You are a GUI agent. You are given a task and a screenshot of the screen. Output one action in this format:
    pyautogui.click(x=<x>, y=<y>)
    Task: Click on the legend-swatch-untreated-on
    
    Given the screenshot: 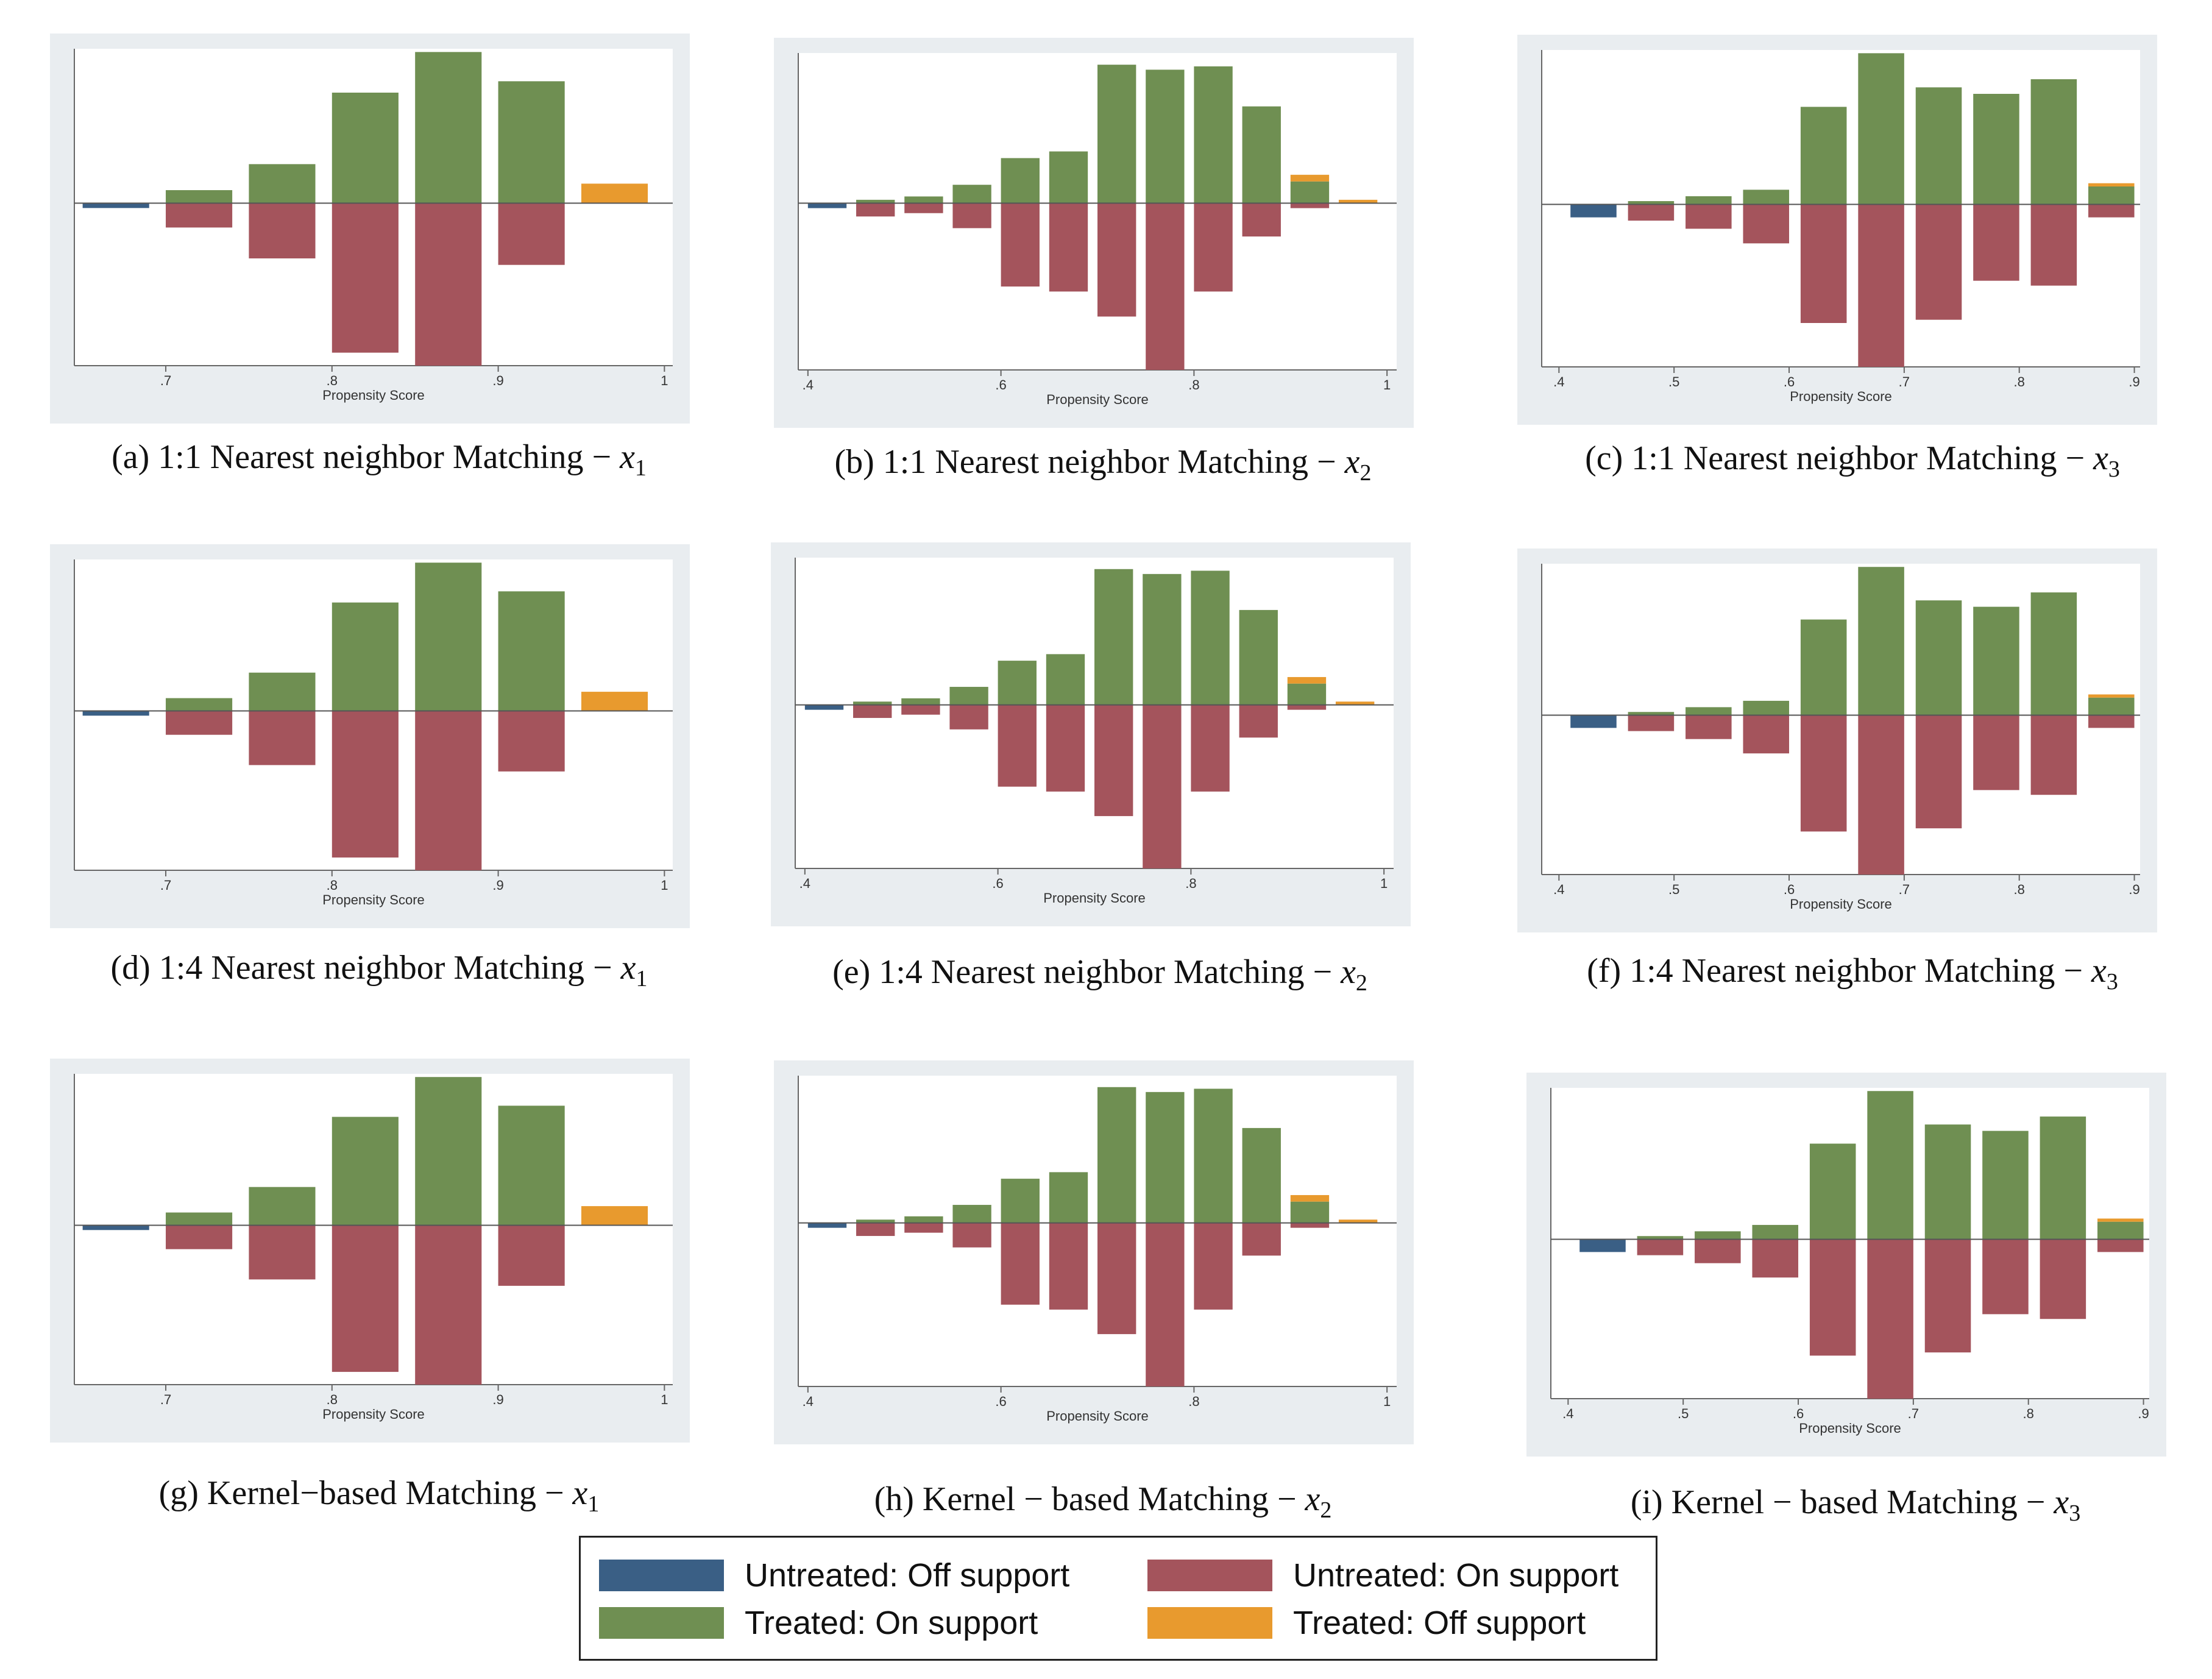 What is the action you would take?
    pyautogui.click(x=1209, y=1575)
    